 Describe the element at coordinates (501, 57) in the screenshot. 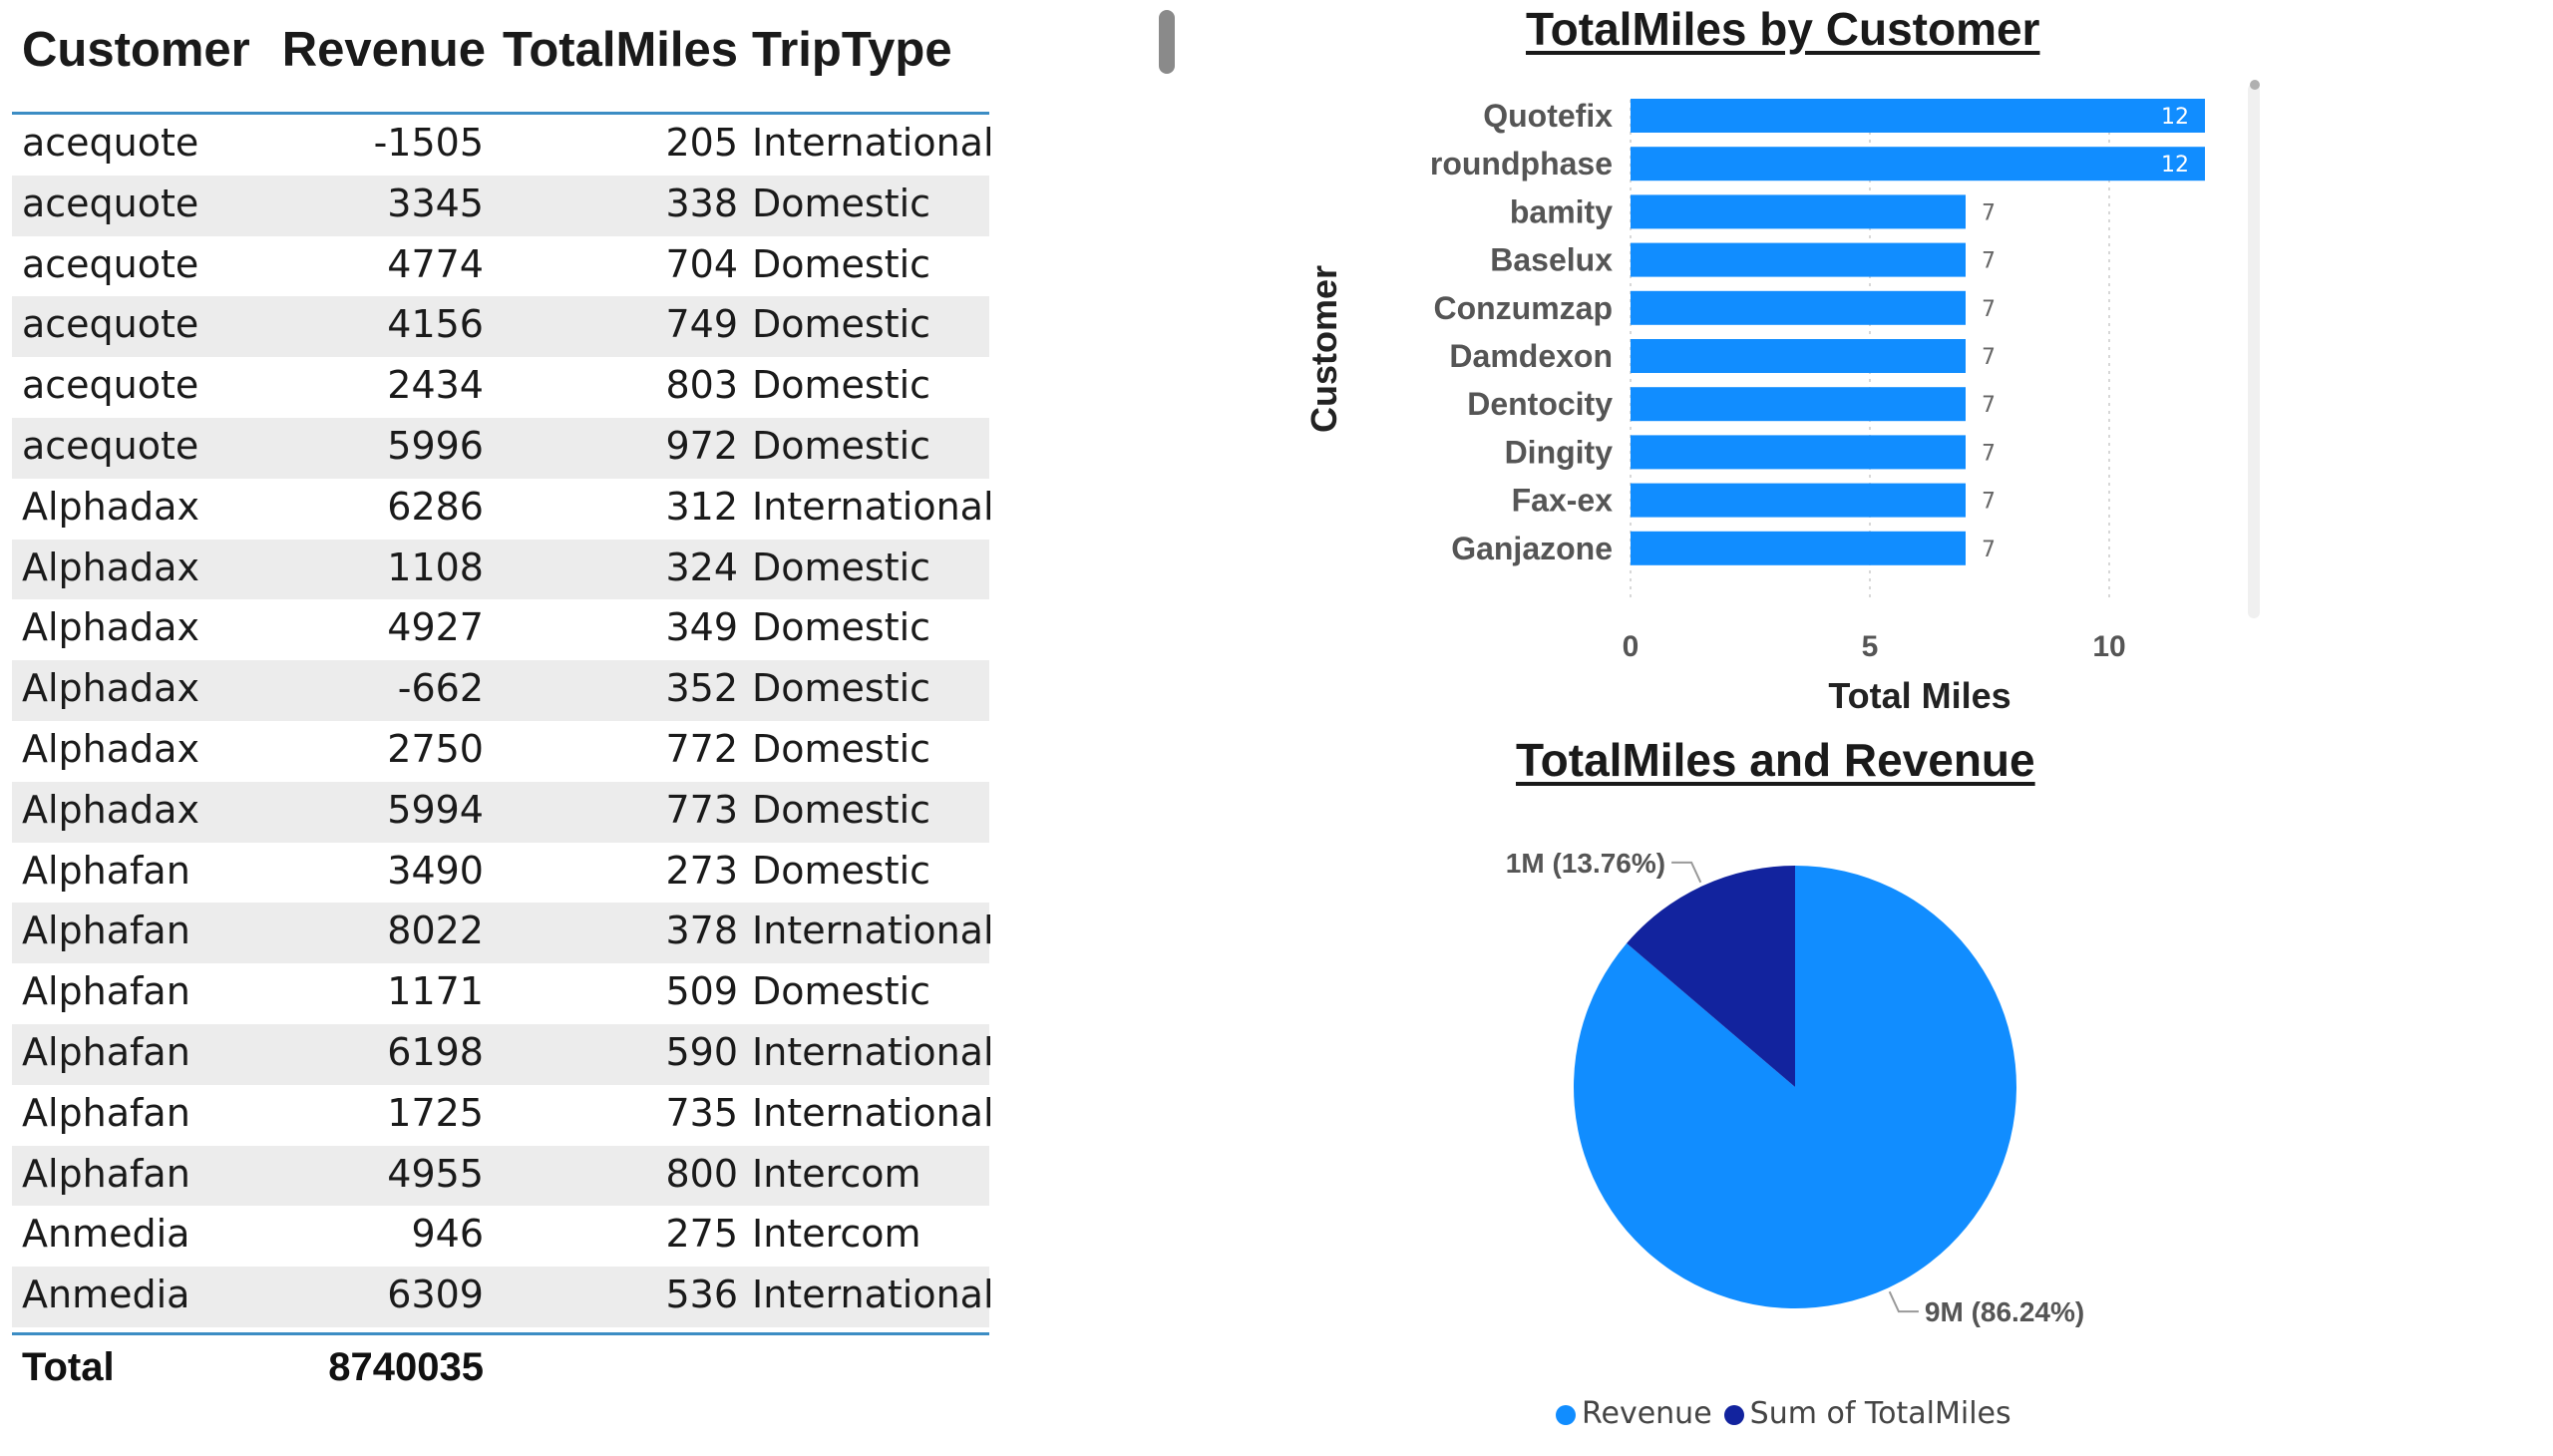

I see `table-header: Customer Revenue TotalMiles TripType` at that location.